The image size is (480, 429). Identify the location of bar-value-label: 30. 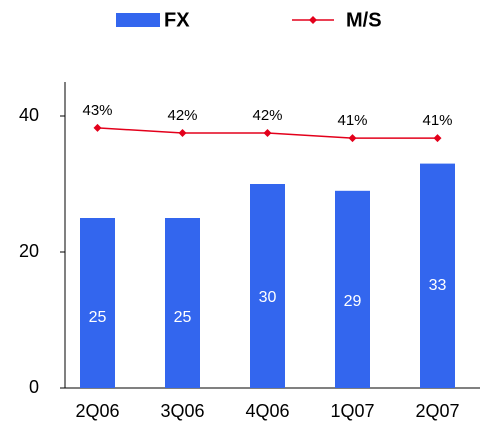
(268, 297).